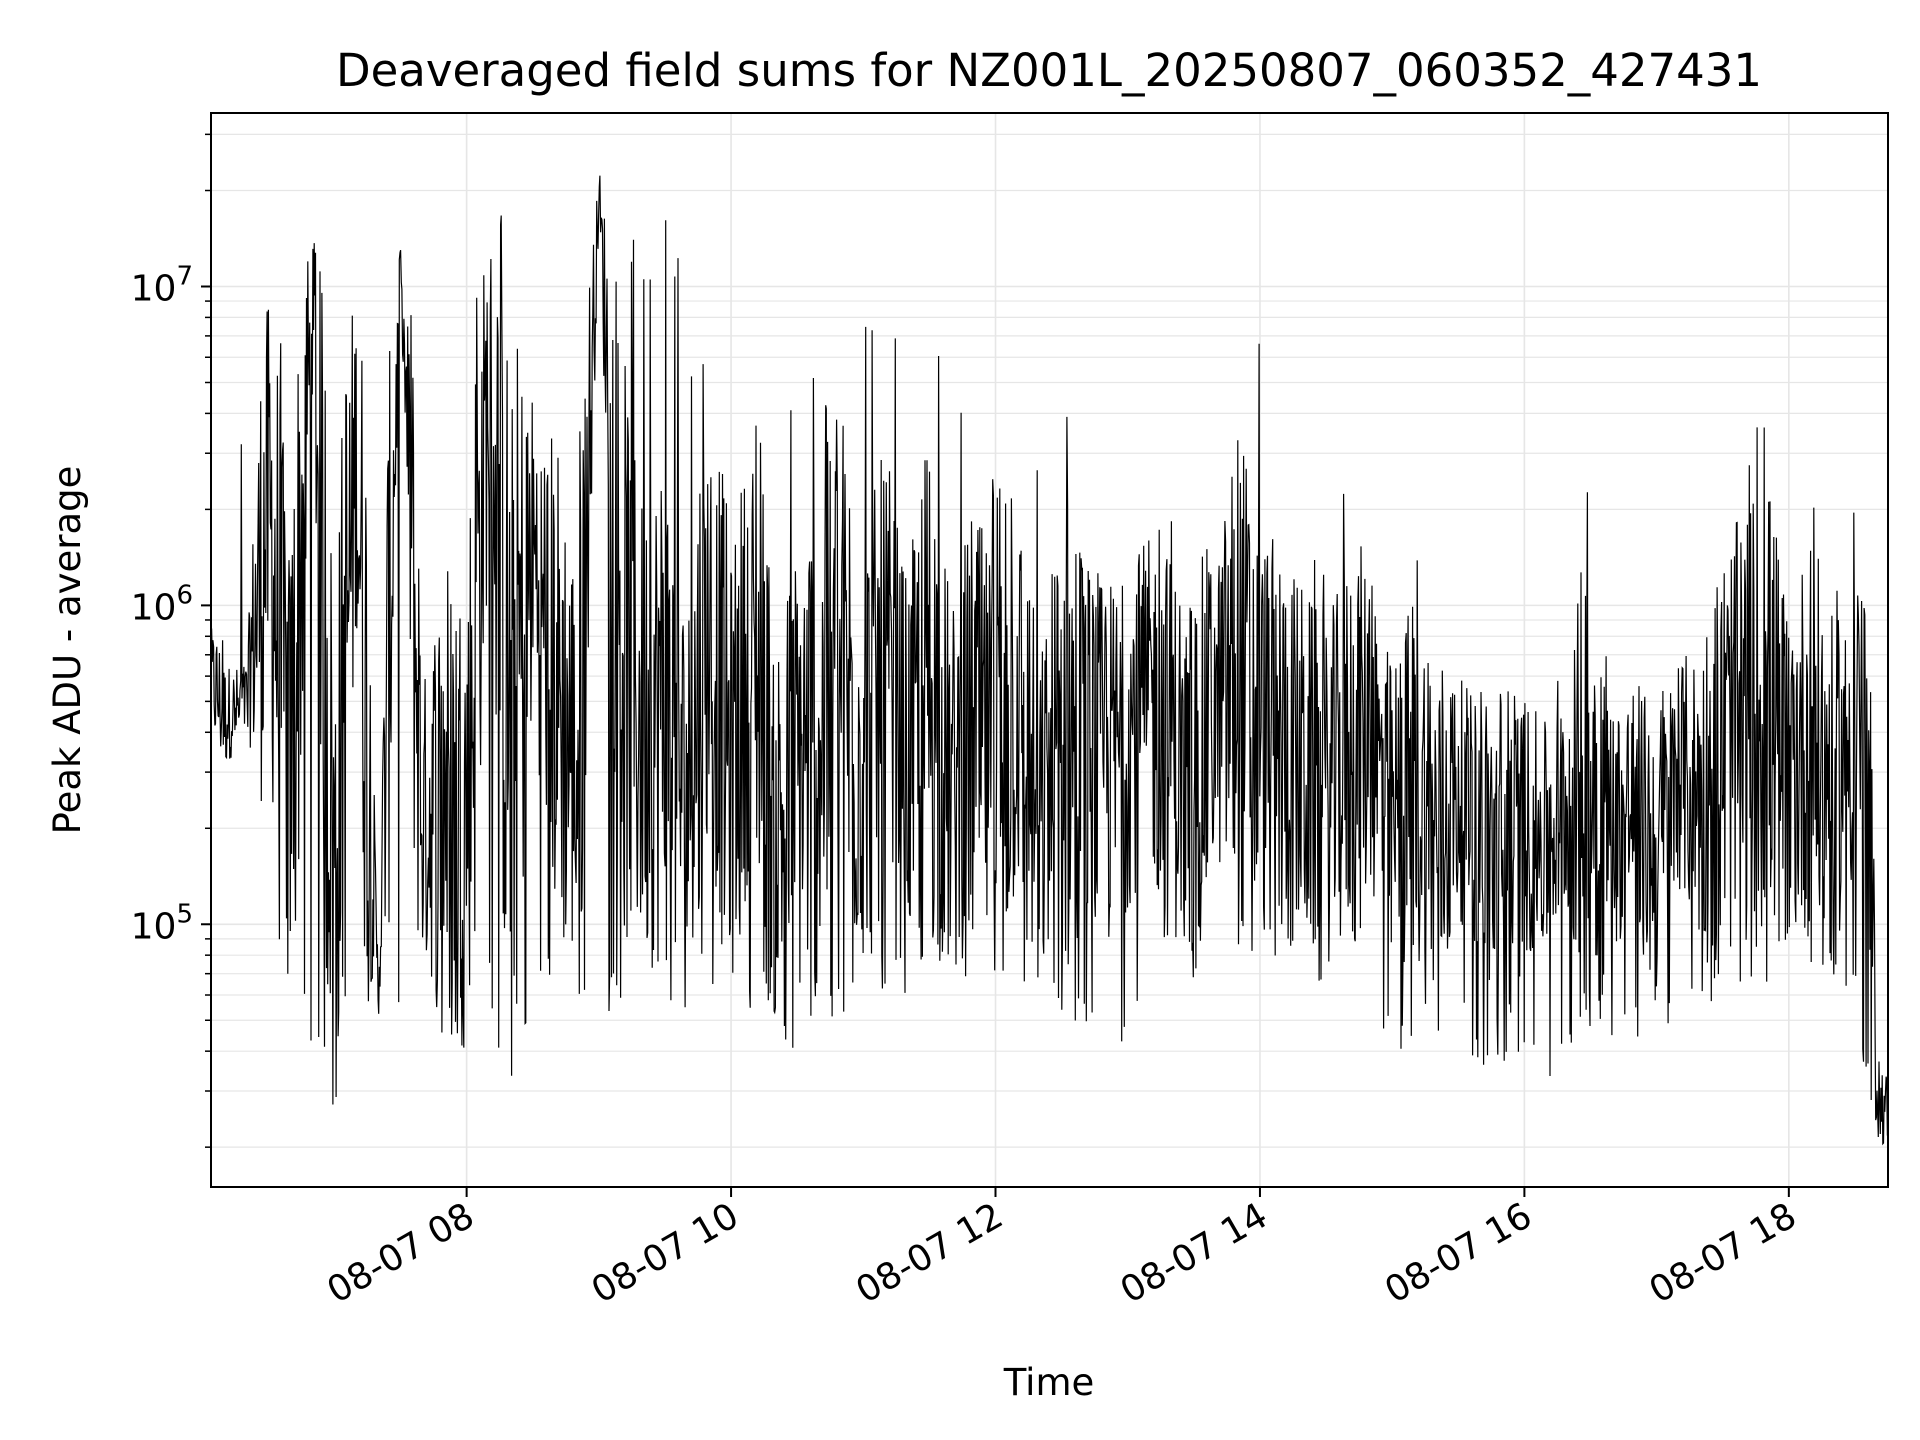 The width and height of the screenshot is (1920, 1440). Describe the element at coordinates (162, 285) in the screenshot. I see `y-tick-label: 10⁷` at that location.